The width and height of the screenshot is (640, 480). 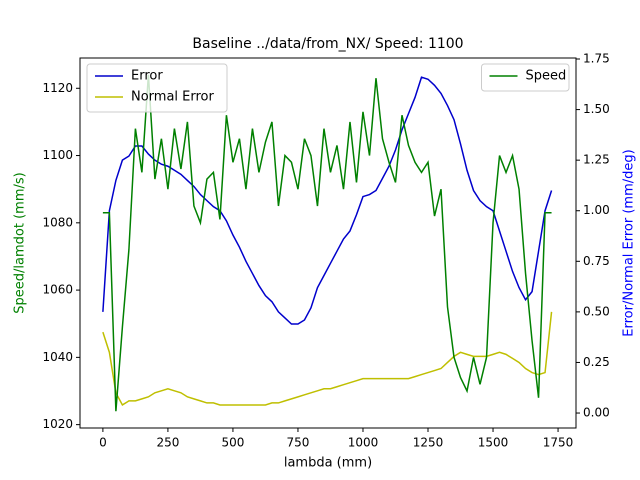 I want to click on y-axis-label: Speed/lamdot (mm/s), so click(x=20, y=242).